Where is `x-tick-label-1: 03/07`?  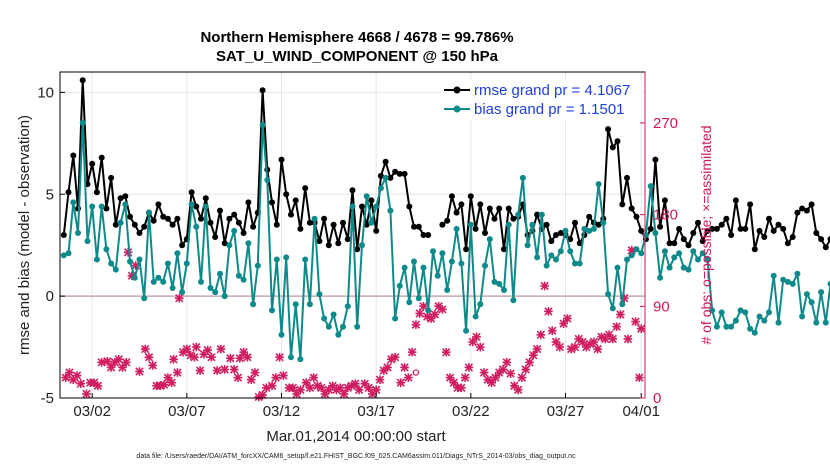 x-tick-label-1: 03/07 is located at coordinates (187, 411).